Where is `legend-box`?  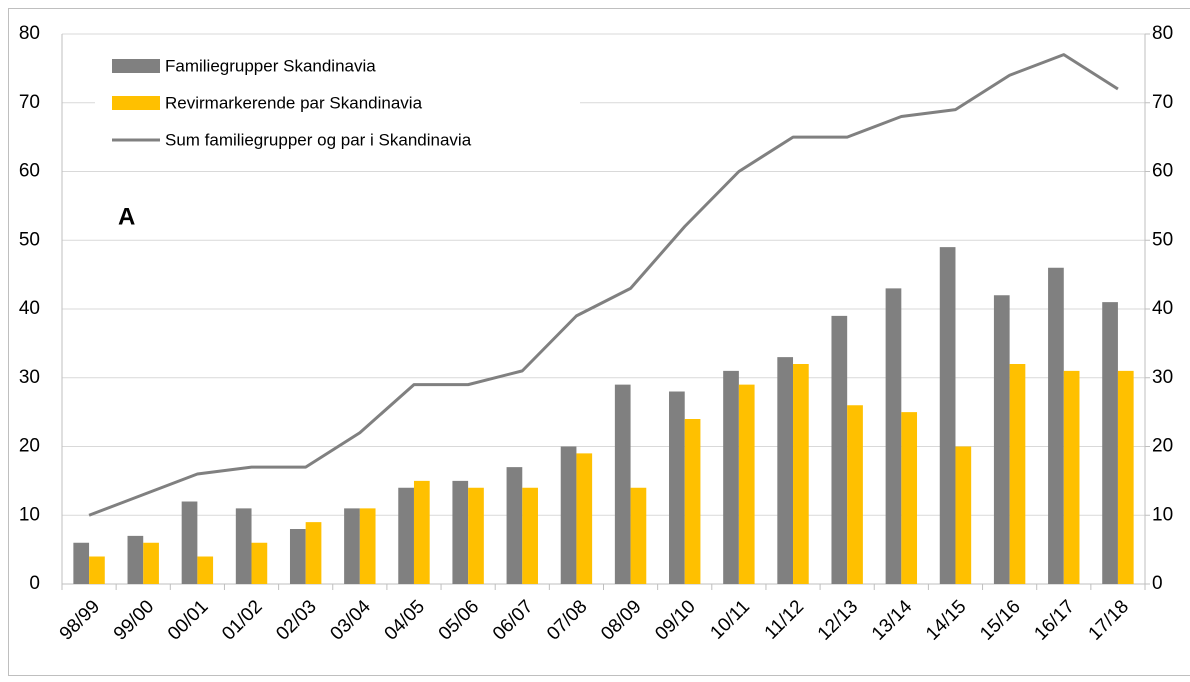
legend-box is located at coordinates (337, 103).